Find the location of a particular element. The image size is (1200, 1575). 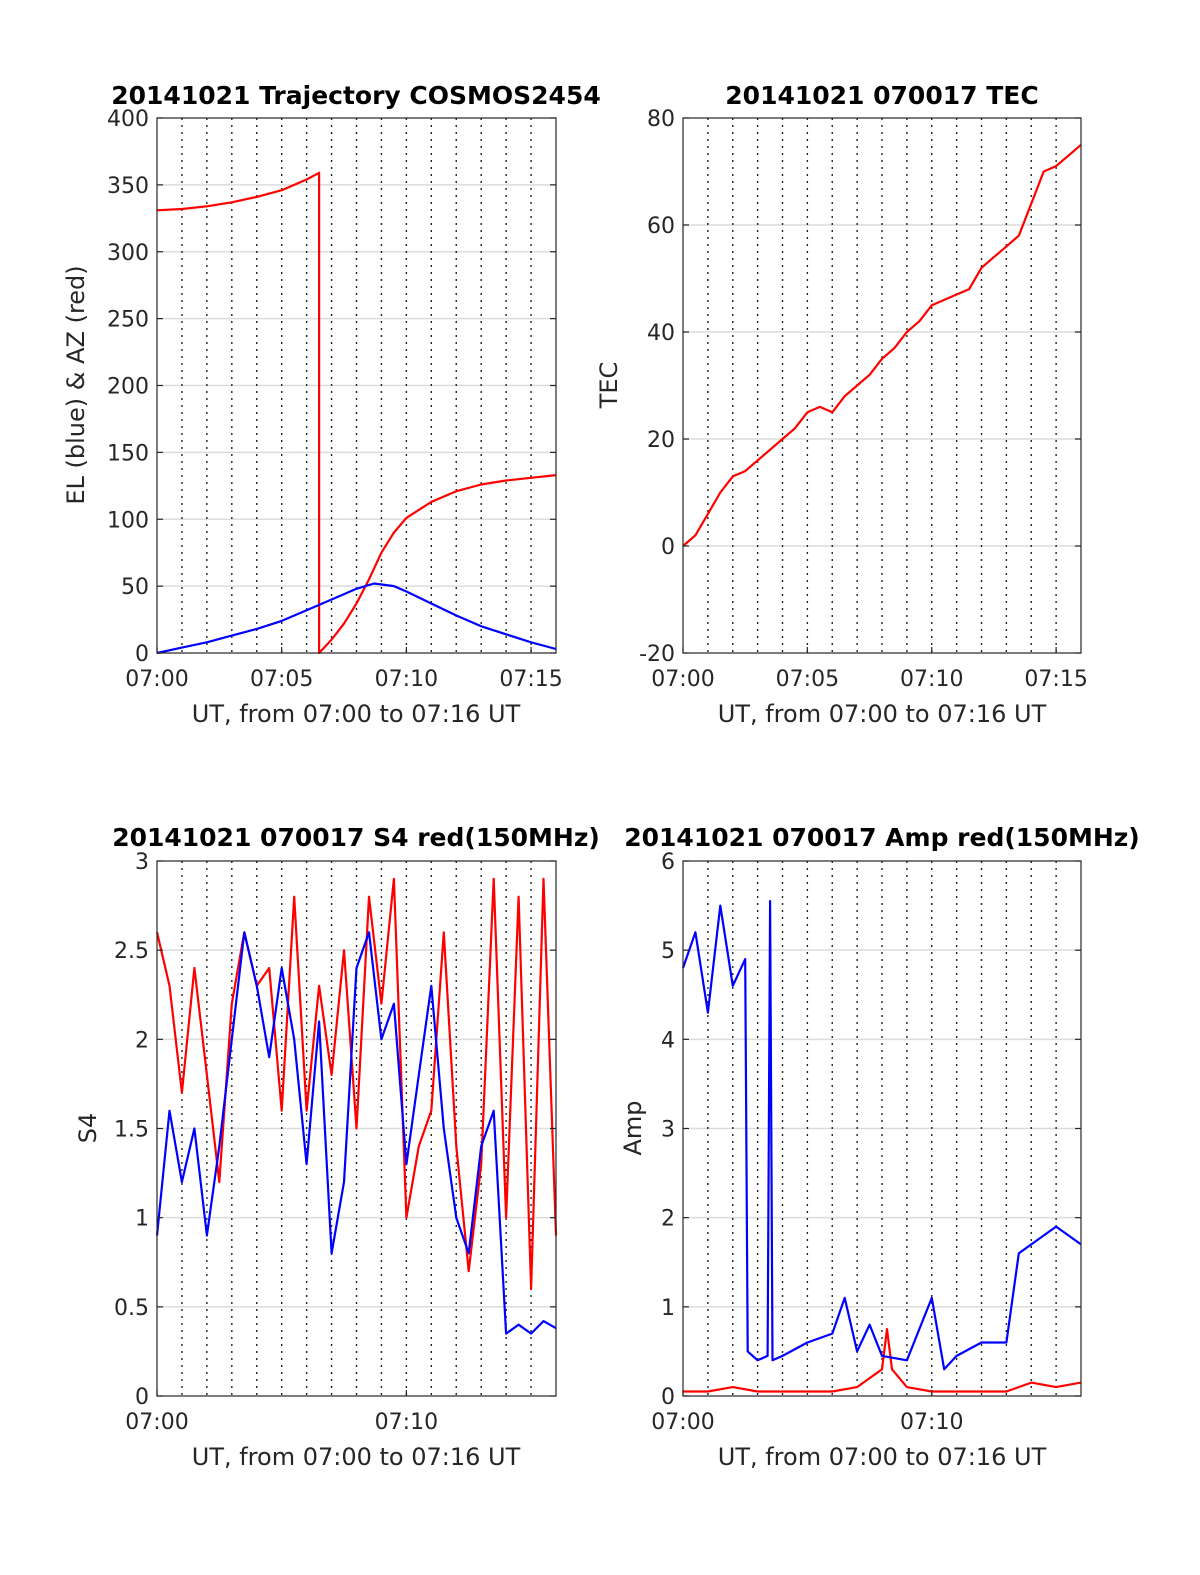

amp-y-tick-label: 5 is located at coordinates (668, 951).